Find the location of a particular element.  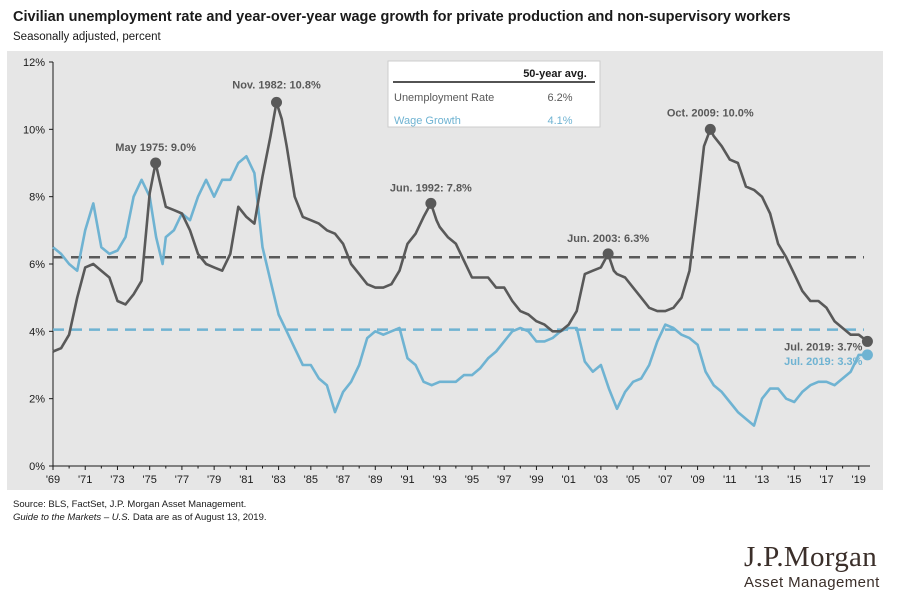

legend-background is located at coordinates (494, 94).